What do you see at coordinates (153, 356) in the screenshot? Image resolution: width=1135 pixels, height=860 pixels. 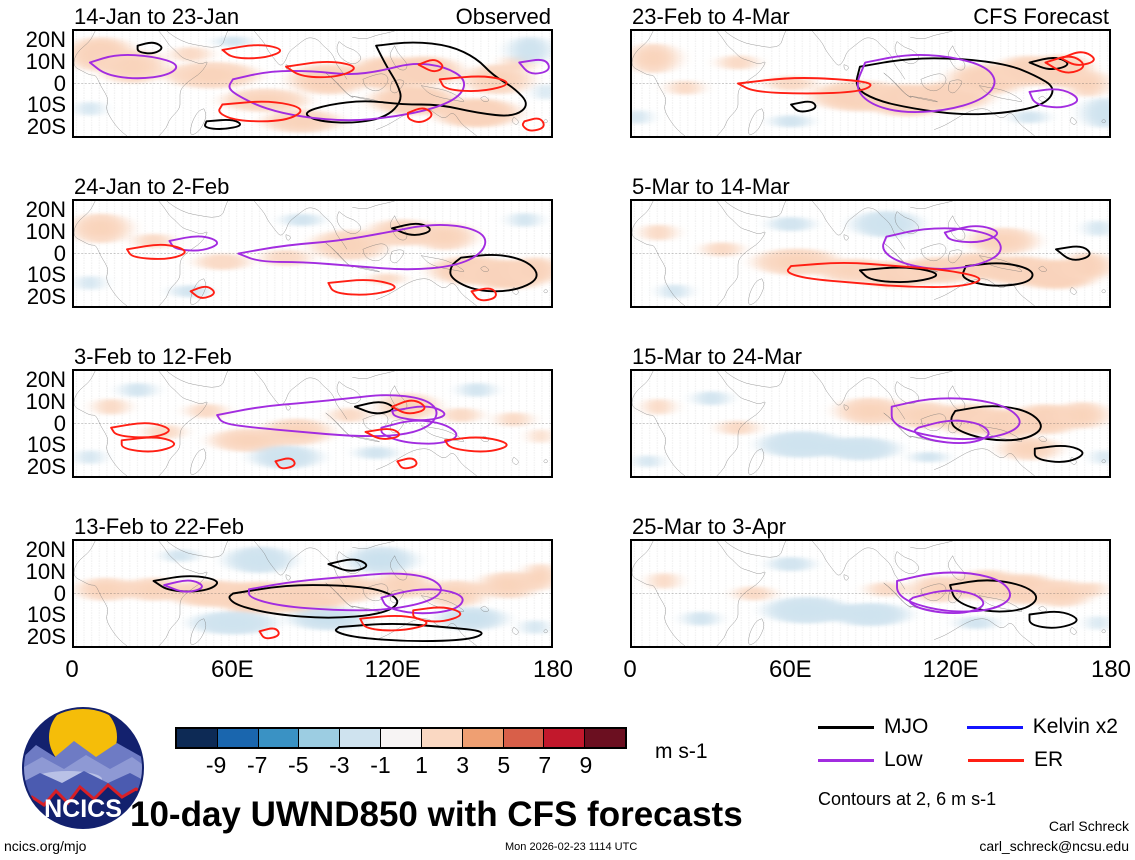 I see `panel-title: 3-Feb to 12-Feb` at bounding box center [153, 356].